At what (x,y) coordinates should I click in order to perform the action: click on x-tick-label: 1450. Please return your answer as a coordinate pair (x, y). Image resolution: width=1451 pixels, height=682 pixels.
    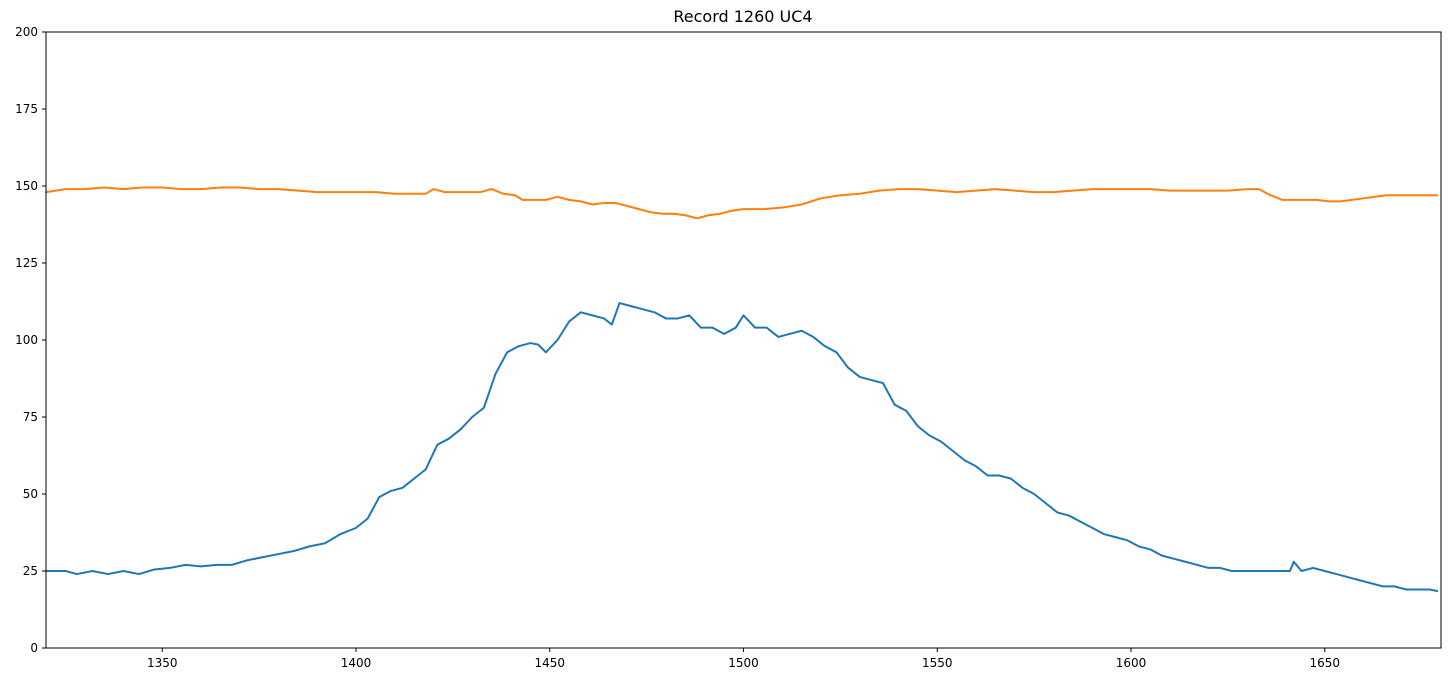
    Looking at the image, I should click on (549, 663).